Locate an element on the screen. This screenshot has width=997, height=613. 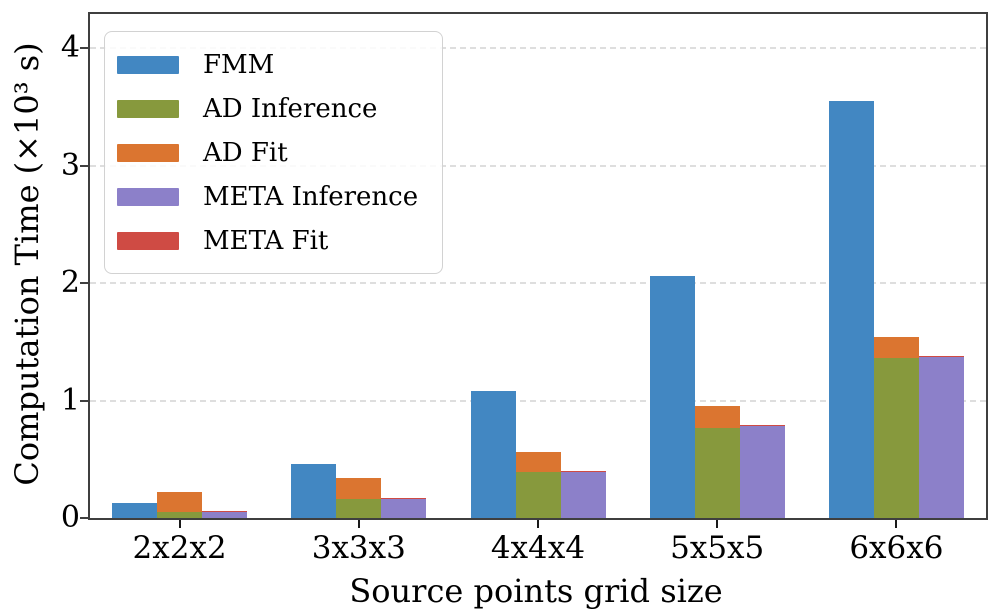
bar-meta-inference-4x4x4 is located at coordinates (583, 495).